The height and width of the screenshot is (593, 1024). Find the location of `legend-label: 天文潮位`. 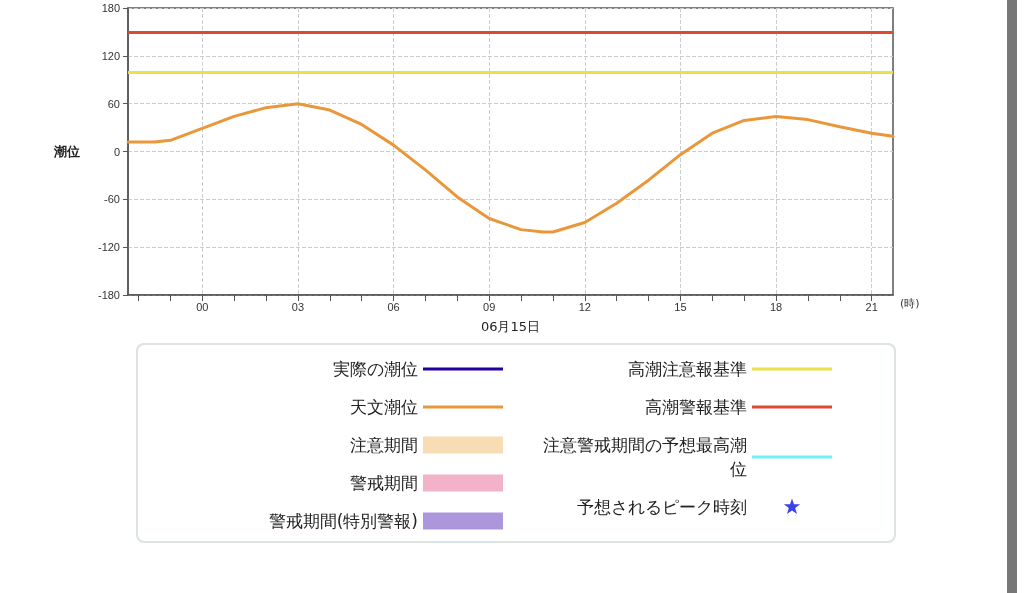

legend-label: 天文潮位 is located at coordinates (384, 407).